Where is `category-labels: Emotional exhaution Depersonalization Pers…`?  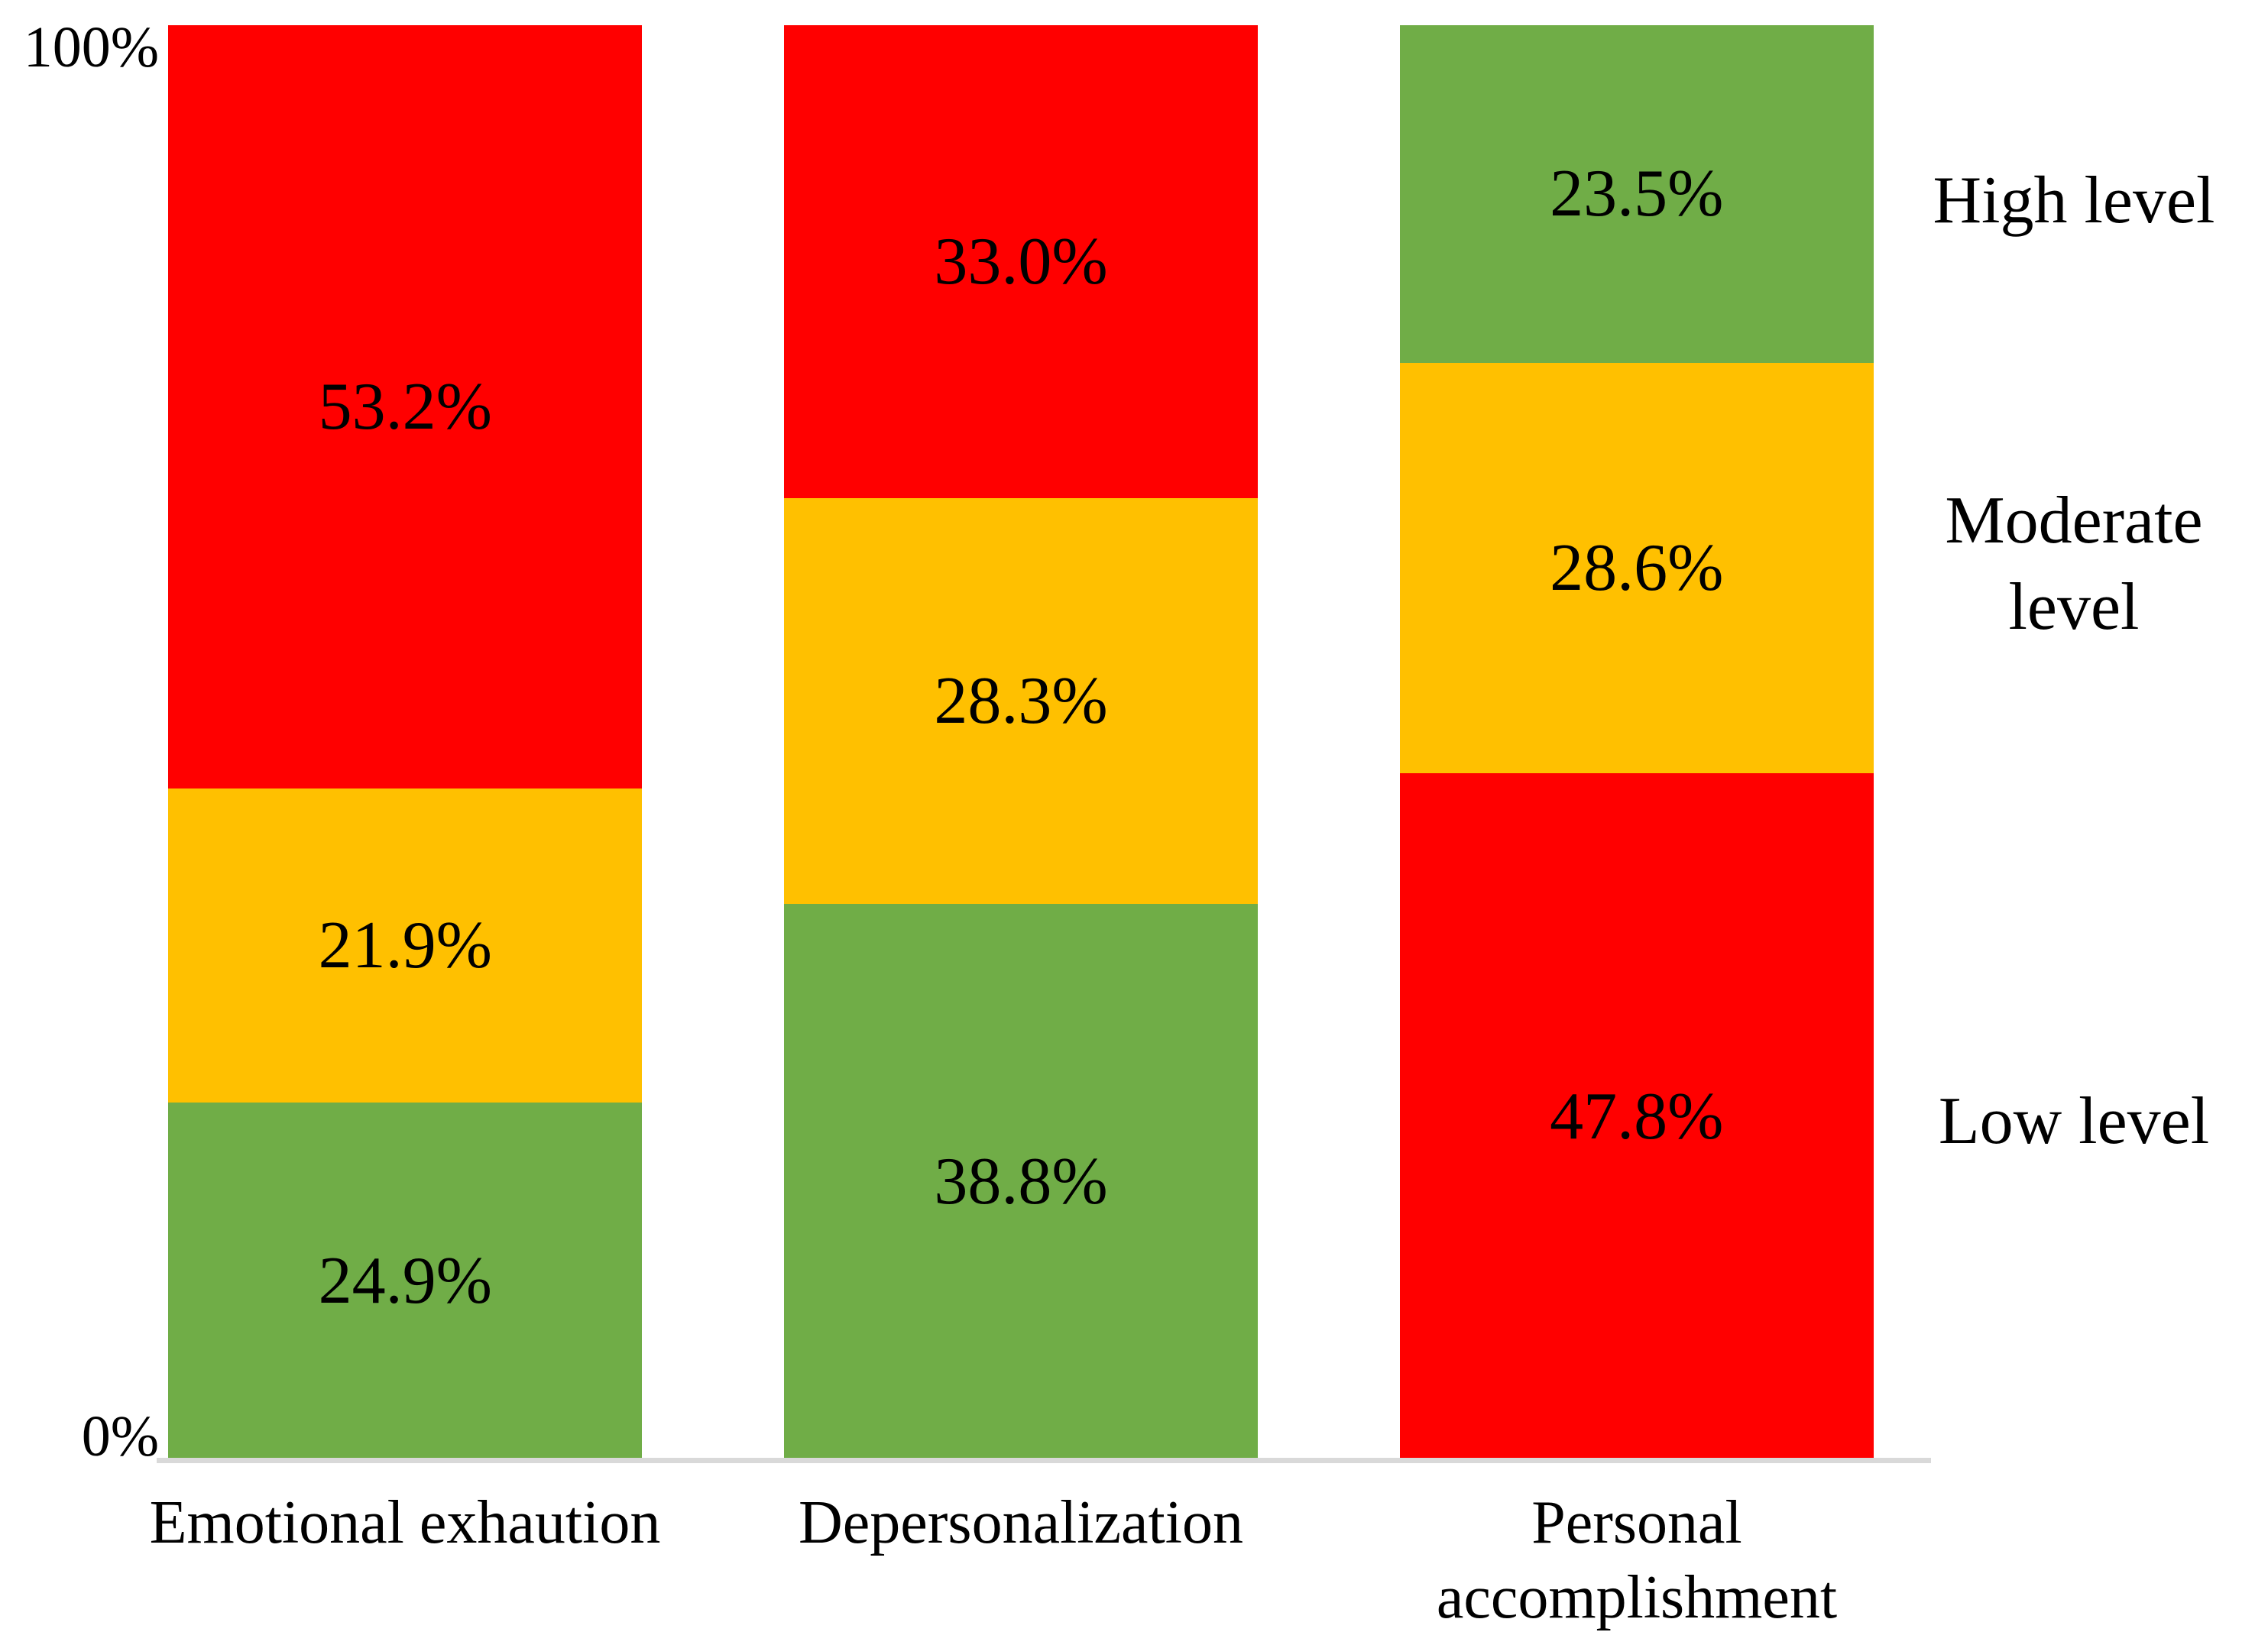
category-labels: Emotional exhaution Depersonalization Pers… is located at coordinates (1134, 1566).